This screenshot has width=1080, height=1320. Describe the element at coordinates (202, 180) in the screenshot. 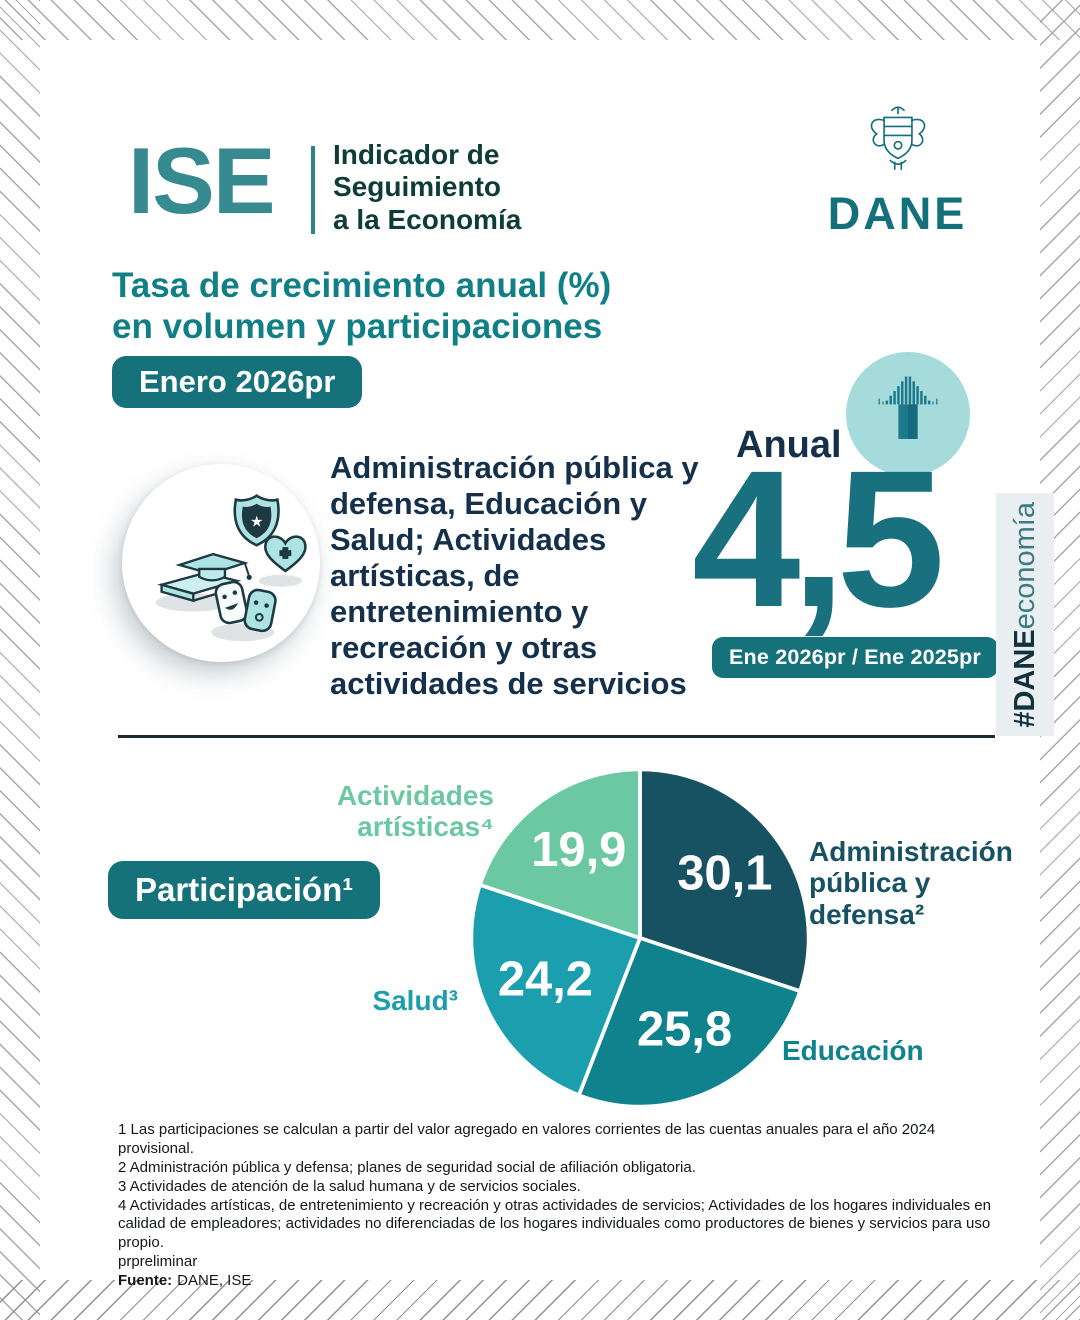

I see `ise-logo-text: ISE` at that location.